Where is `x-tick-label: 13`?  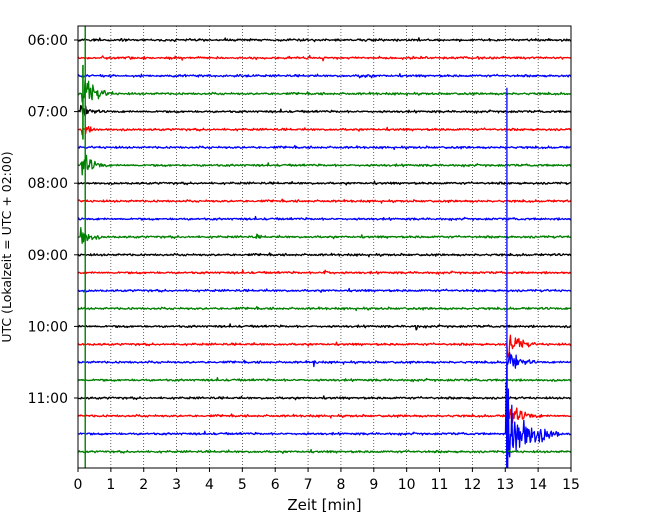 x-tick-label: 13 is located at coordinates (505, 485).